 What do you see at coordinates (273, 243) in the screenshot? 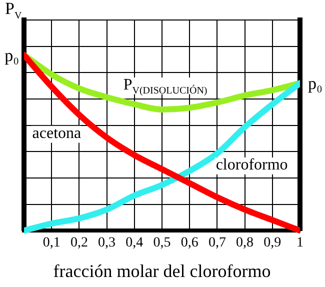
I see `x-tick-label: 0,9` at bounding box center [273, 243].